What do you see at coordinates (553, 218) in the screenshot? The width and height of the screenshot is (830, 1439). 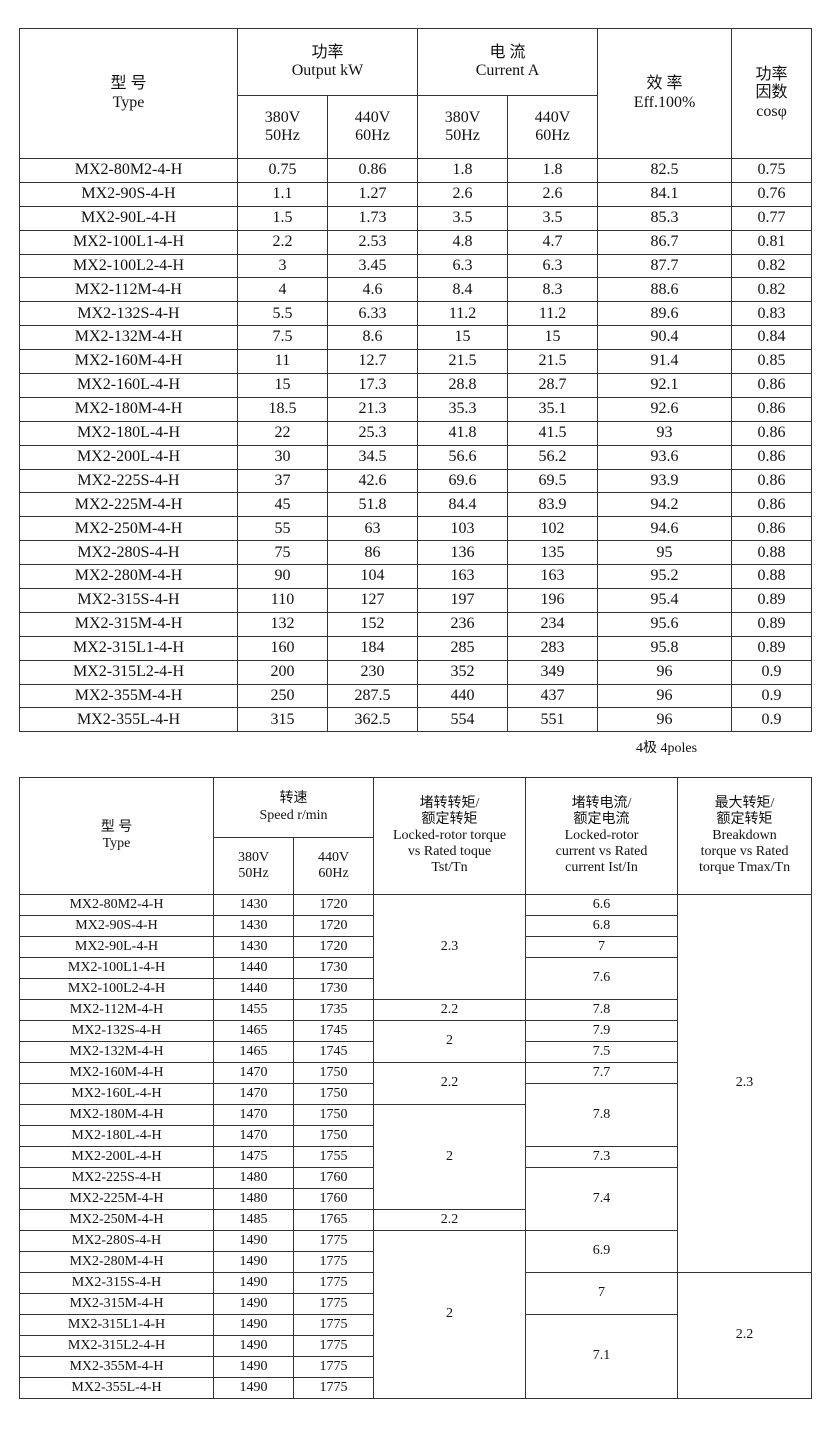 I see `current-440v-cell: 3.5` at bounding box center [553, 218].